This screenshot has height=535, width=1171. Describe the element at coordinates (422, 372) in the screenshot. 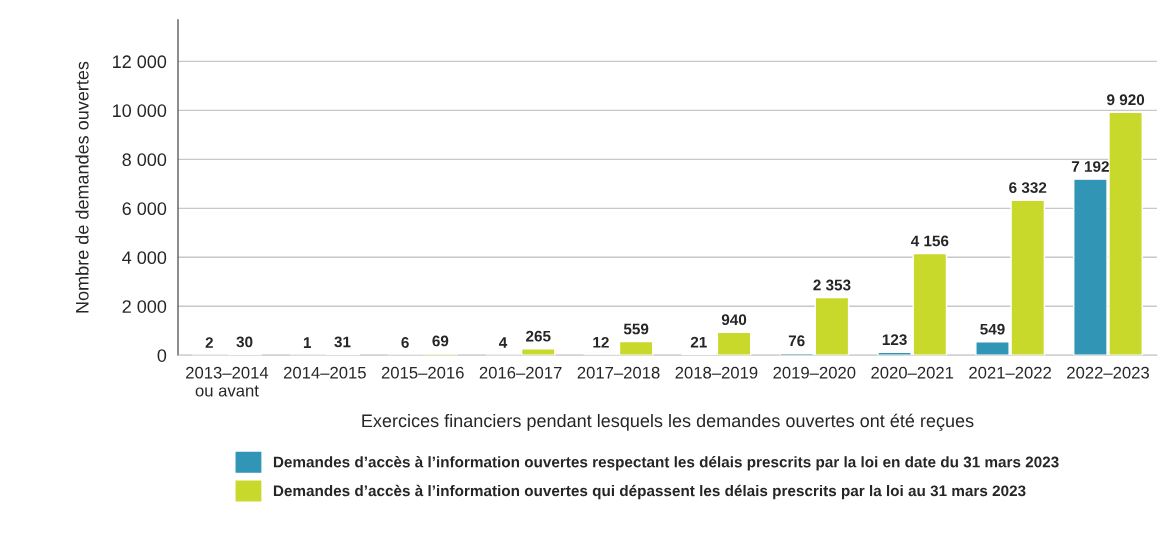

I see `x-tick-label: 2015–2016` at that location.